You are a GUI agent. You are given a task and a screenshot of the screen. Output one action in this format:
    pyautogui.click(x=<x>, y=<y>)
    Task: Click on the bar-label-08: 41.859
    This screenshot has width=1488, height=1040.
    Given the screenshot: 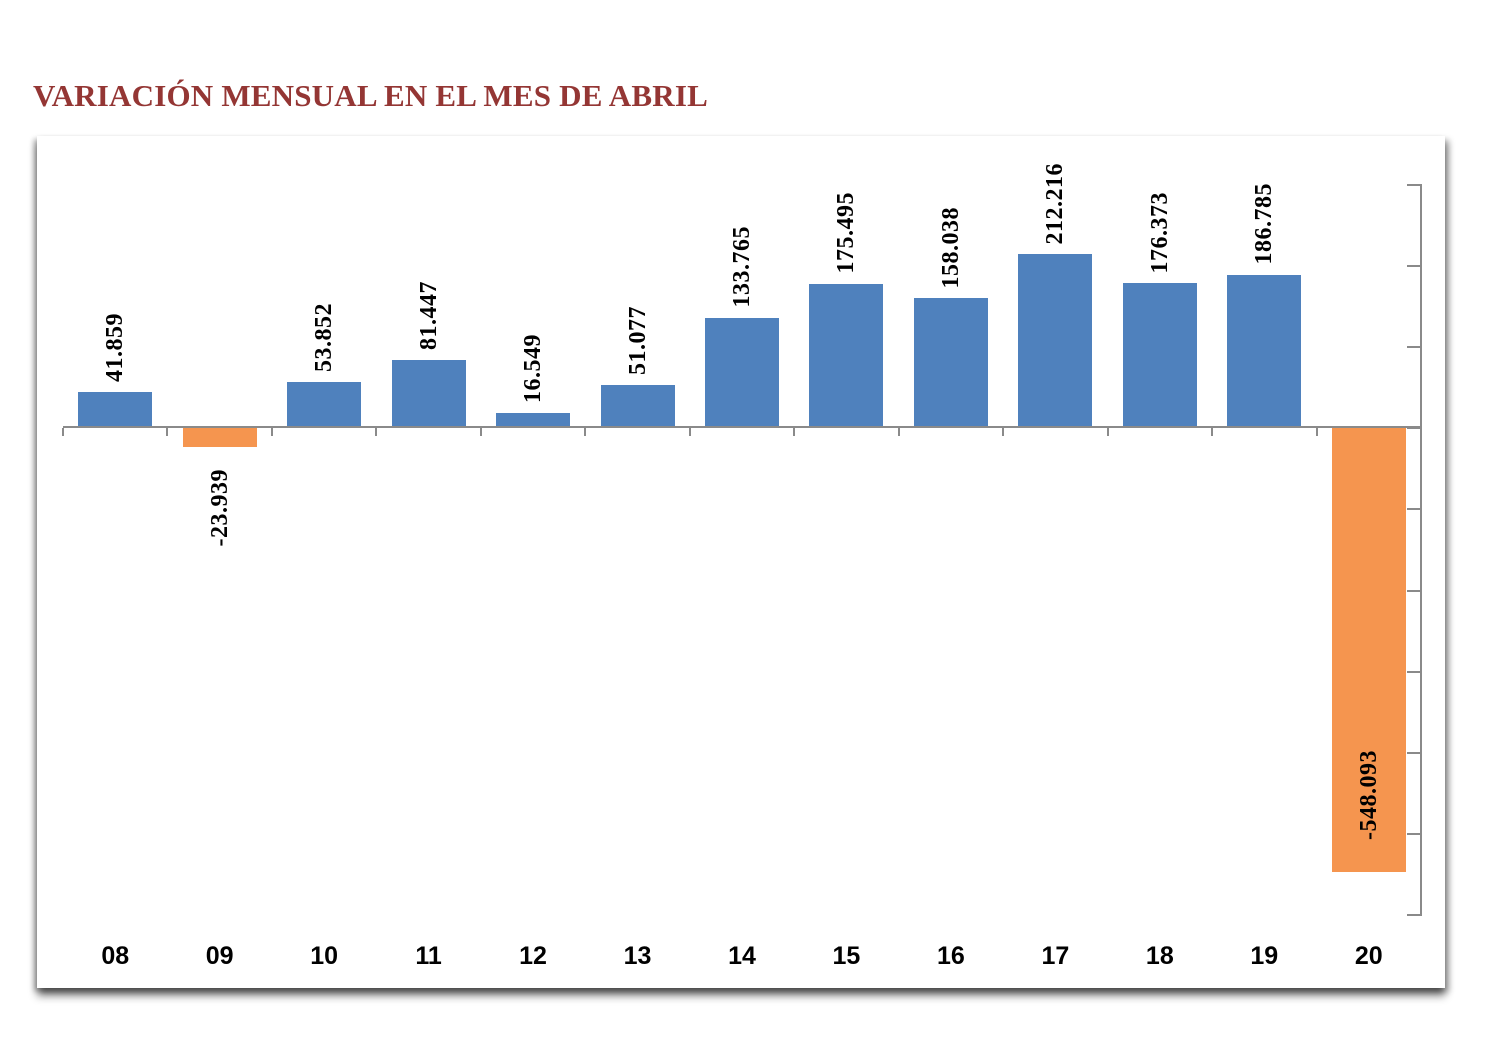 What is the action you would take?
    pyautogui.click(x=115, y=348)
    